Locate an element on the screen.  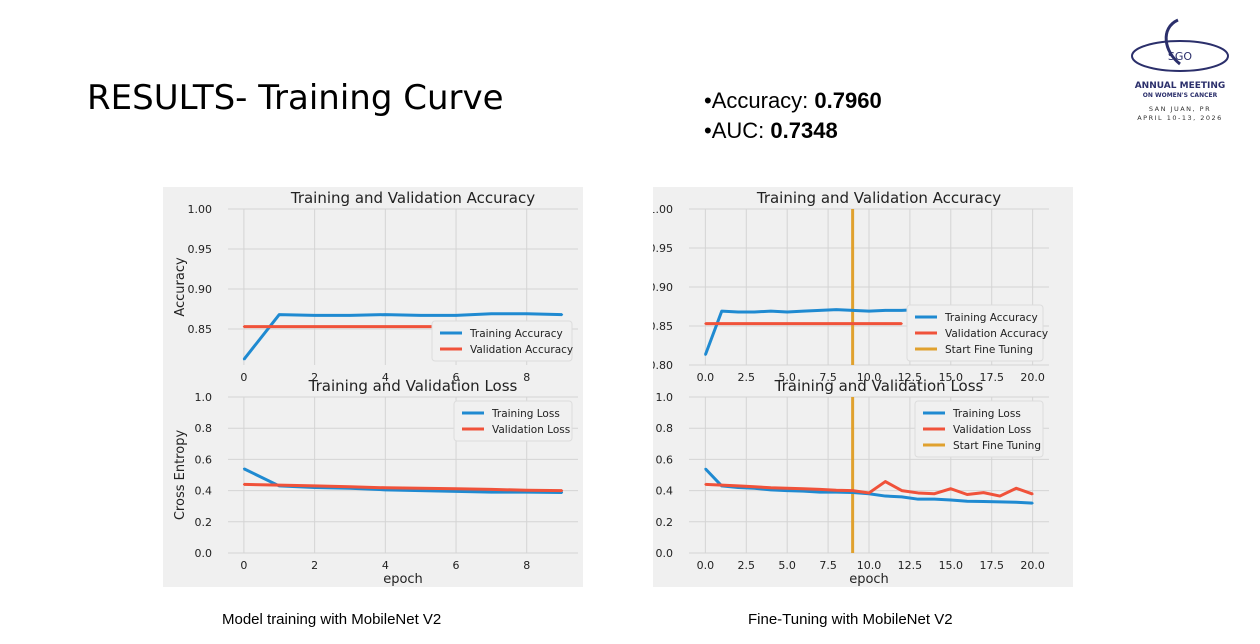
logo-line2: ON WOMEN'S CANCER is located at coordinates (1180, 95).